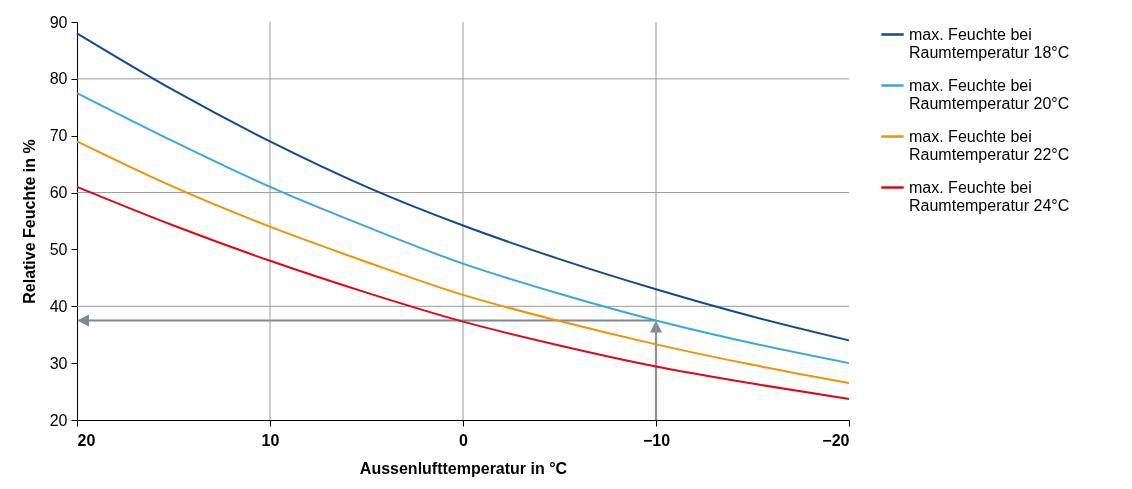 The image size is (1132, 489). I want to click on legend-label: max. Feuchte bei Raumtemperatur 18°C, so click(989, 43).